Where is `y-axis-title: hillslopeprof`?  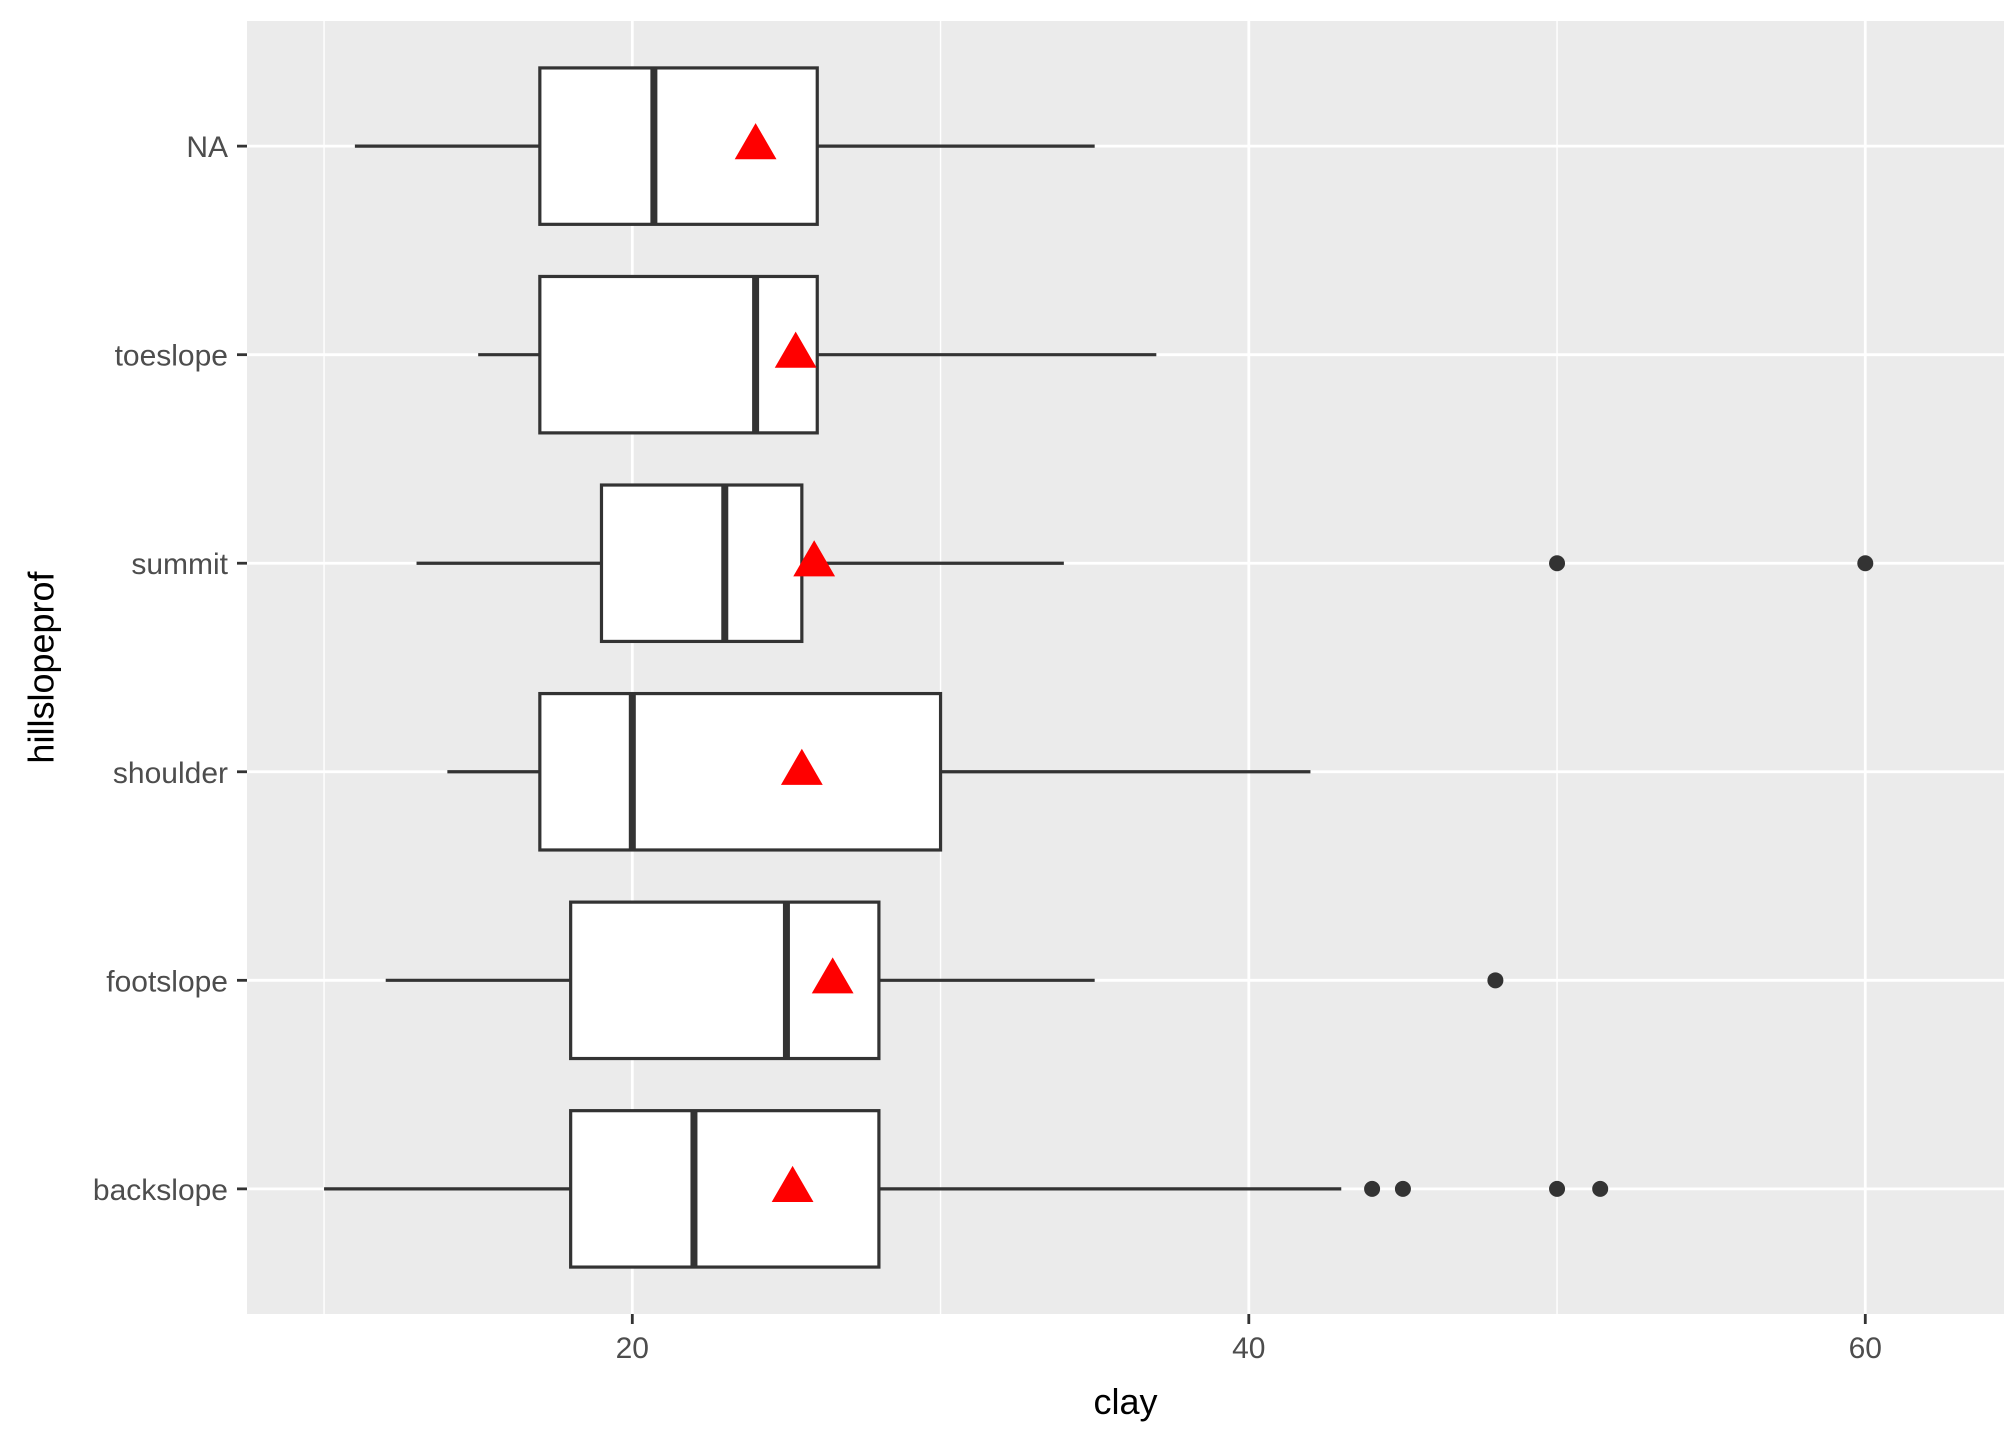
y-axis-title: hillslopeprof is located at coordinates (41, 666).